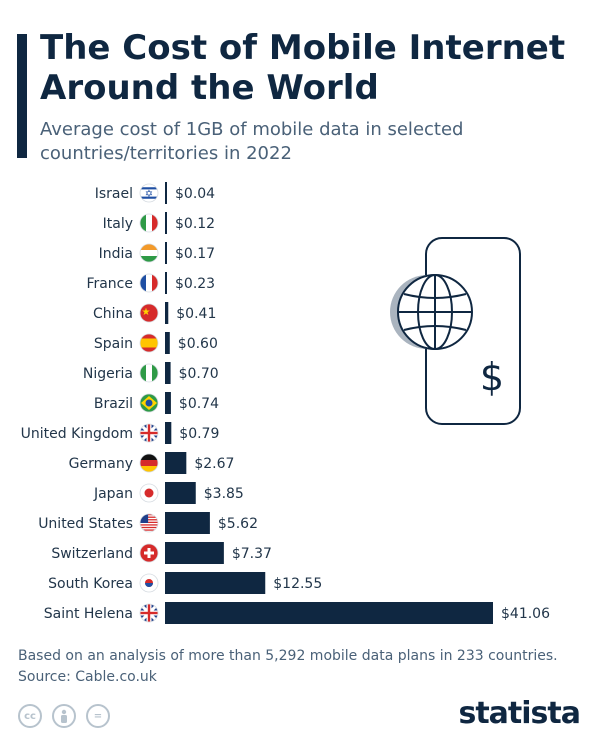 The width and height of the screenshot is (600, 750). I want to click on source-note: Source: Cable.co.uk, so click(87, 677).